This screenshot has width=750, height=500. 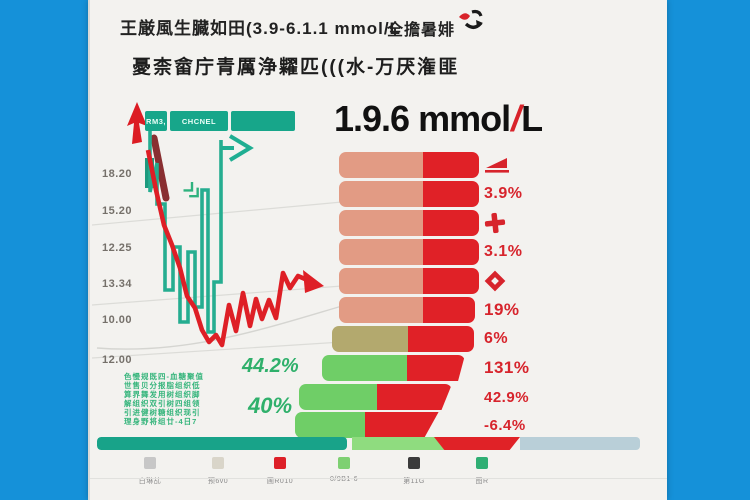 What do you see at coordinates (482, 481) in the screenshot?
I see `legend-label: 图R` at bounding box center [482, 481].